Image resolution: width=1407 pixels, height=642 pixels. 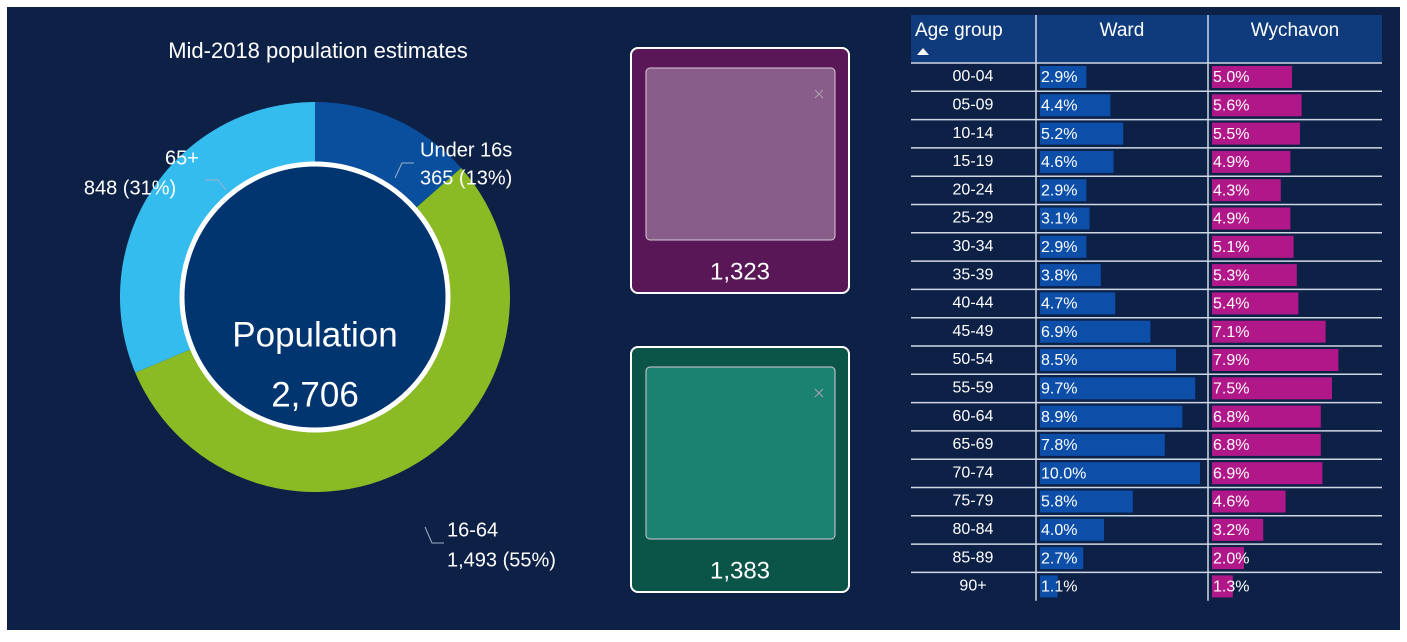 What do you see at coordinates (973, 76) in the screenshot?
I see `age-cell: 00-04` at bounding box center [973, 76].